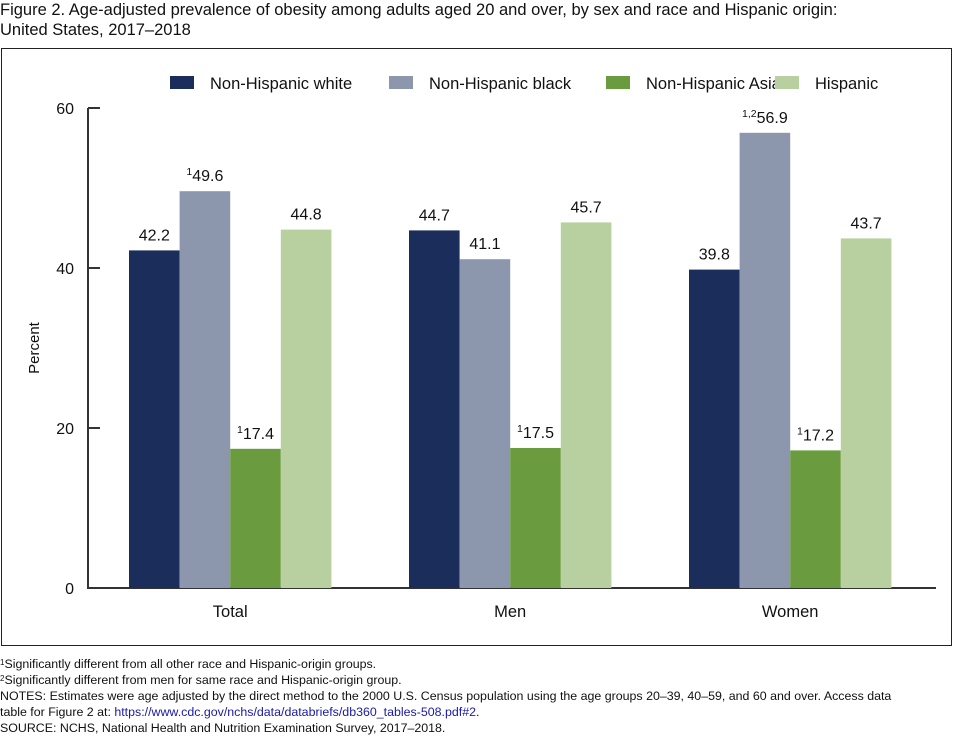  I want to click on legend-label: Hispanic, so click(846, 84).